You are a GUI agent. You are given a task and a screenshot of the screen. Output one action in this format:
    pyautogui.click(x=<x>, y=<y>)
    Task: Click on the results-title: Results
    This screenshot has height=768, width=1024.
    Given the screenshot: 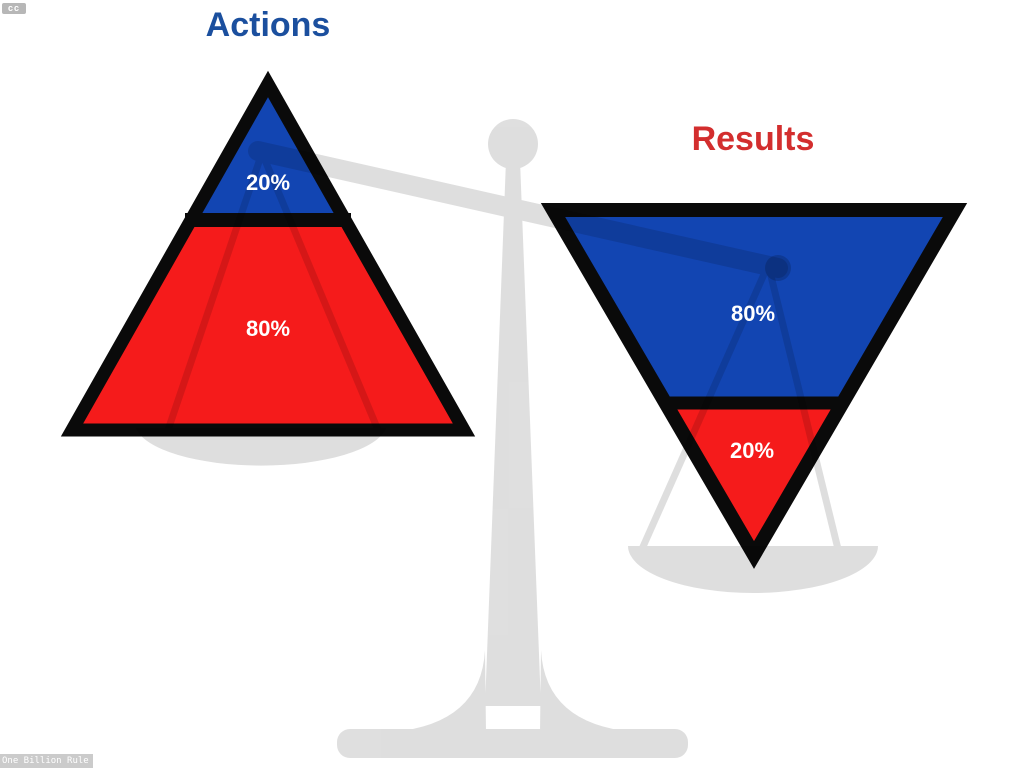 What is the action you would take?
    pyautogui.click(x=753, y=139)
    